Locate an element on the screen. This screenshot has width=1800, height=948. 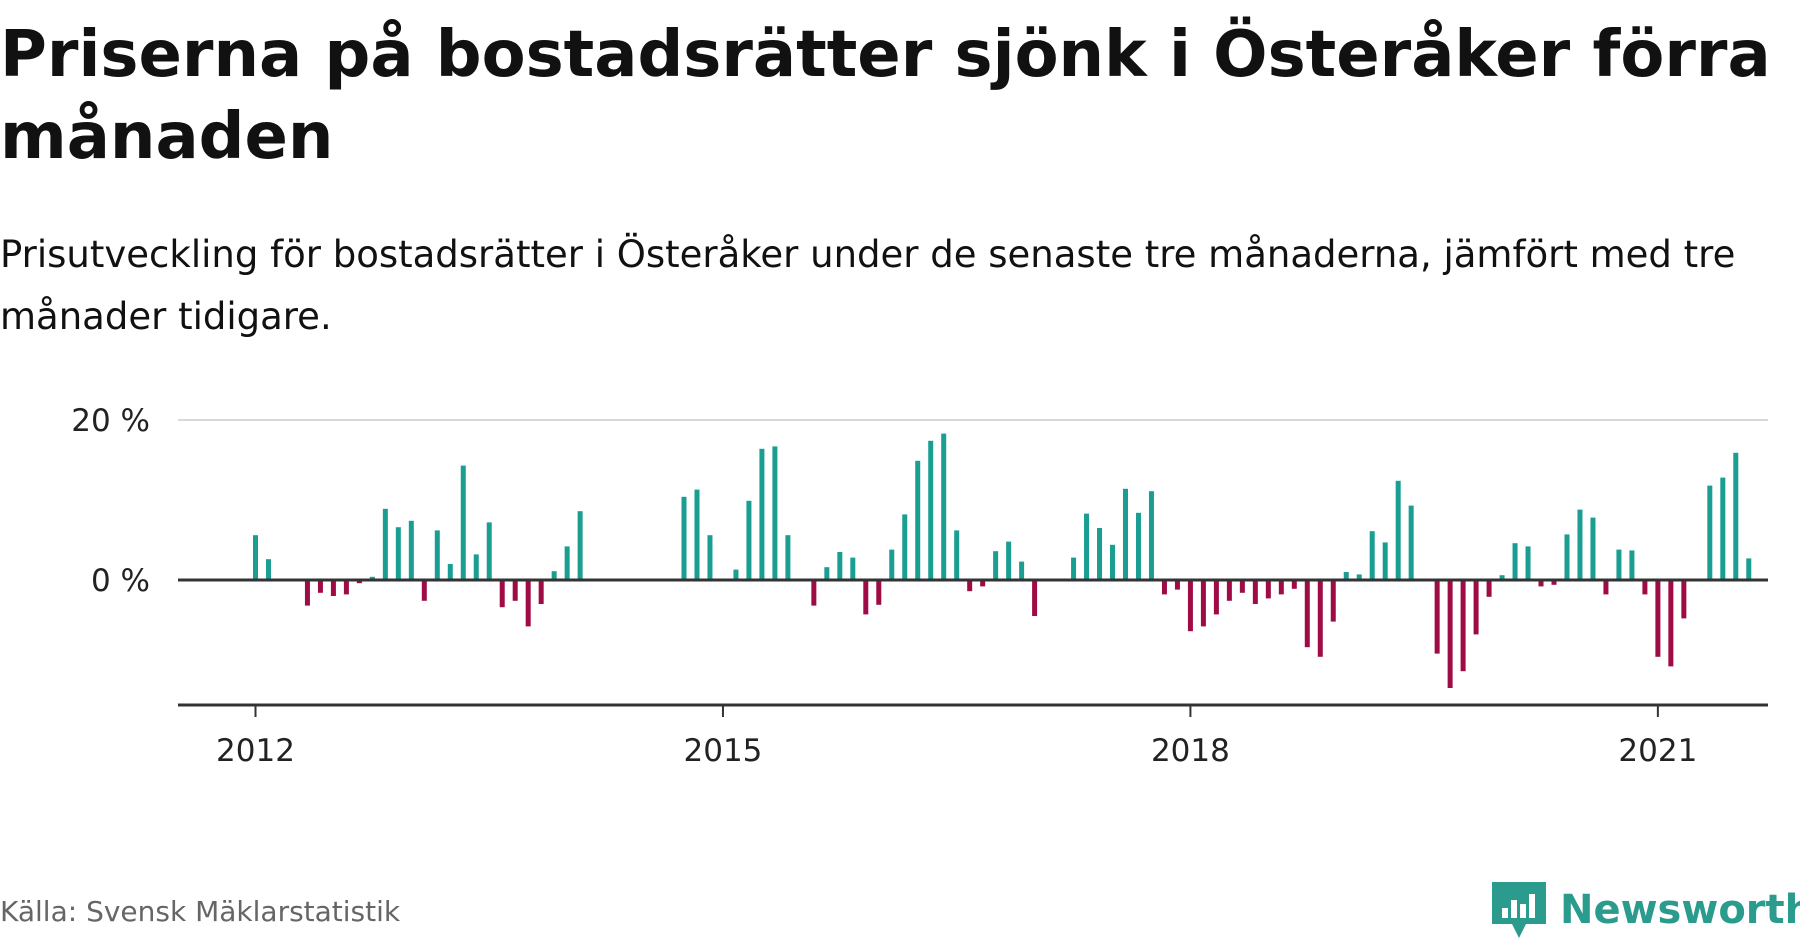
axes-layer is located at coordinates (973, 647).